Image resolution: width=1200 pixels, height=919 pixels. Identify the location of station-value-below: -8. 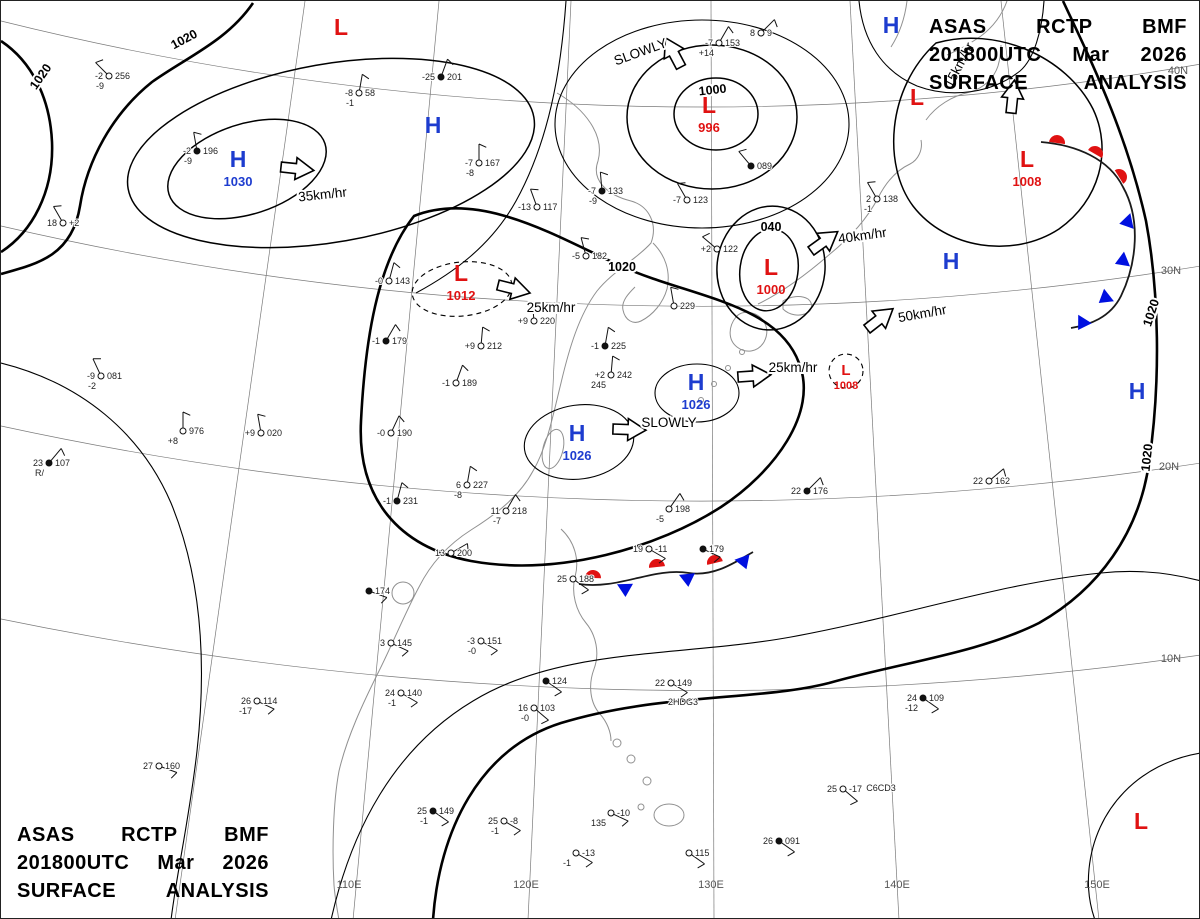
(470, 173).